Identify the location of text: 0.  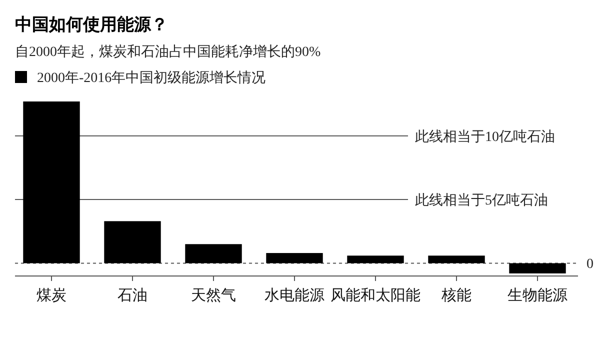
(590, 264).